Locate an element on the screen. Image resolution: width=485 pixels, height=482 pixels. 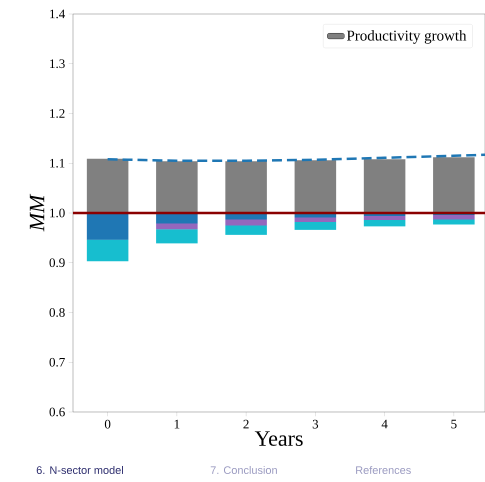
x-tick-label: 3 is located at coordinates (315, 424).